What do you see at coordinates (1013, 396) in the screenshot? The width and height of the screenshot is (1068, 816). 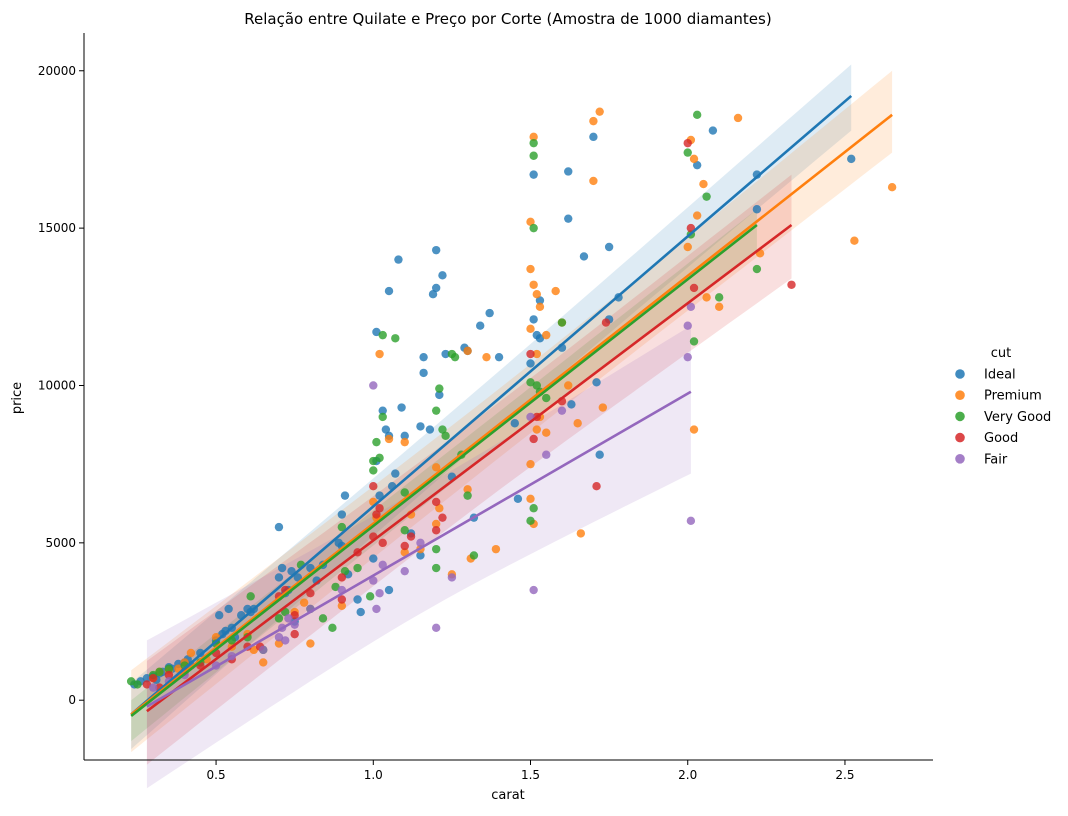 I see `legend-label-premium: Premium` at bounding box center [1013, 396].